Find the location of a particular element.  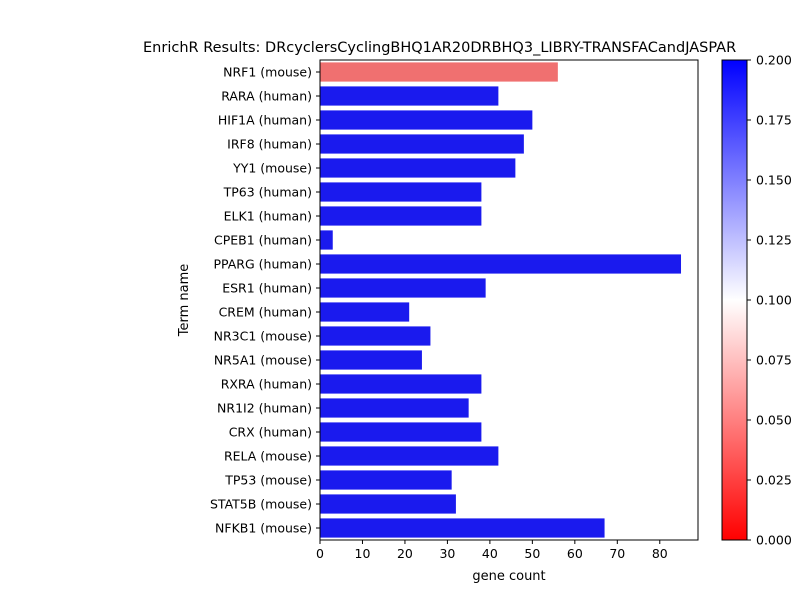

colorbar-tick-label: 0.200 is located at coordinates (774, 60).